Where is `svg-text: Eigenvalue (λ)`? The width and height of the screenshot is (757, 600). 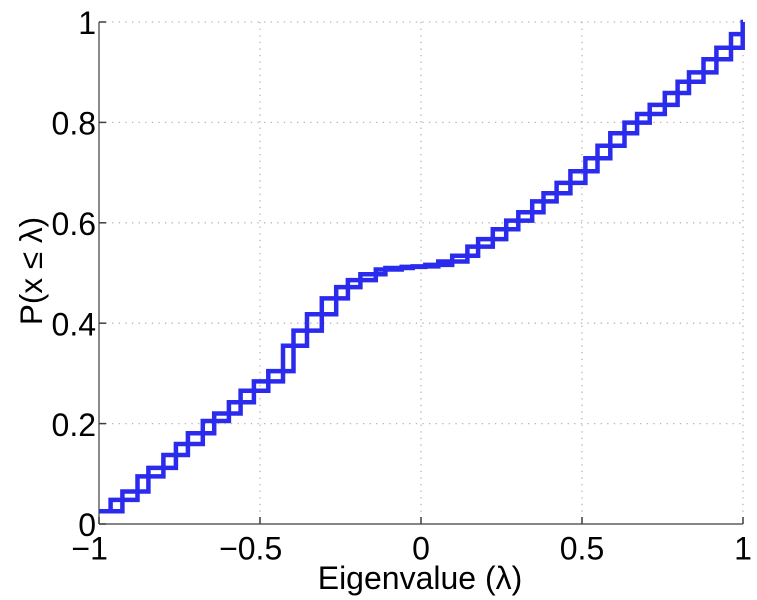
svg-text: Eigenvalue (λ) is located at coordinates (420, 578).